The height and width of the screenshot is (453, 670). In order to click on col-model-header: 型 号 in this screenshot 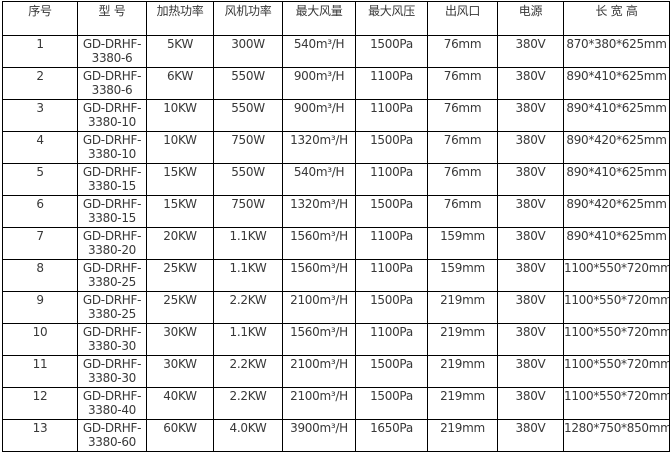, I will do `click(112, 18)`.